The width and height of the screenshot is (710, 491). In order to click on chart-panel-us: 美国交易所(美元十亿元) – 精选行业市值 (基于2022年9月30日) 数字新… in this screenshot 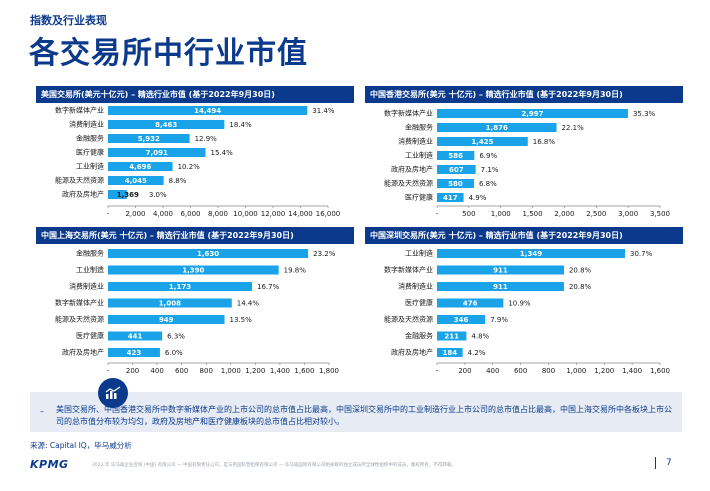, I will do `click(195, 156)`.